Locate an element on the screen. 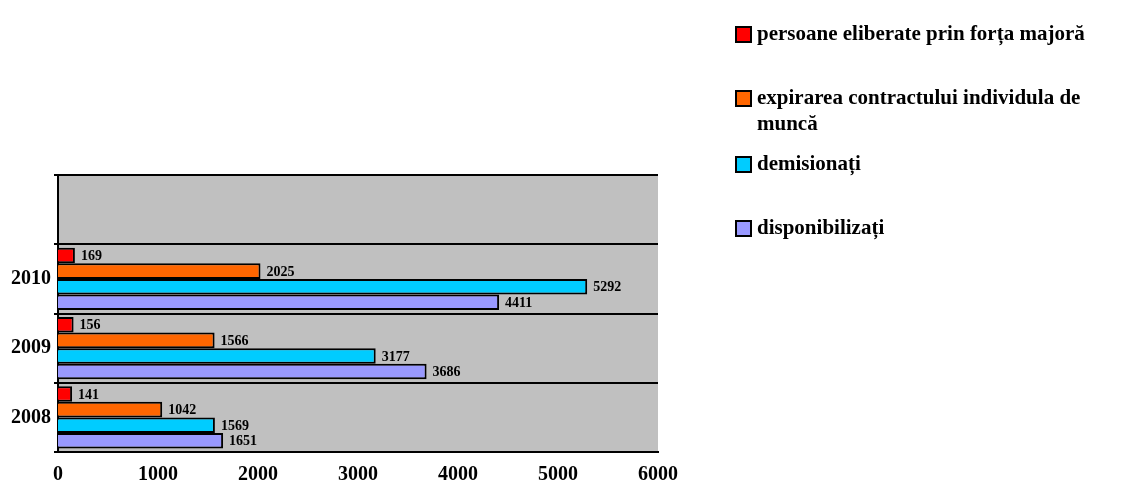 This screenshot has height=498, width=1138. legend-label: disponibilizați is located at coordinates (821, 227).